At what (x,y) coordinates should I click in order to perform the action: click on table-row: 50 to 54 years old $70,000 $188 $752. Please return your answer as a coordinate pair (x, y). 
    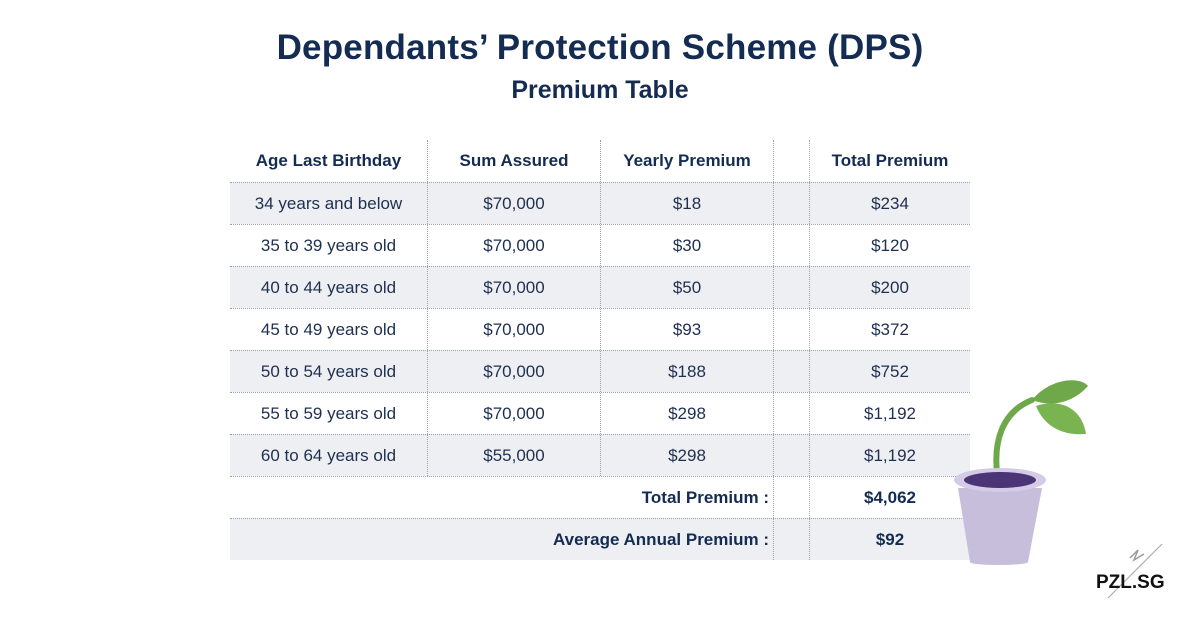
    Looking at the image, I should click on (600, 371).